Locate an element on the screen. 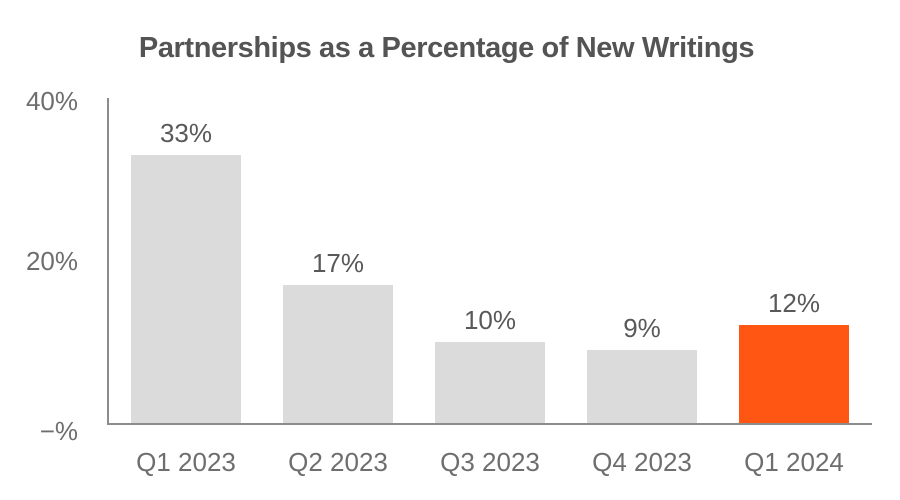 This screenshot has width=900, height=500. x-tick-label-q3-2023: Q3 2023 is located at coordinates (490, 462).